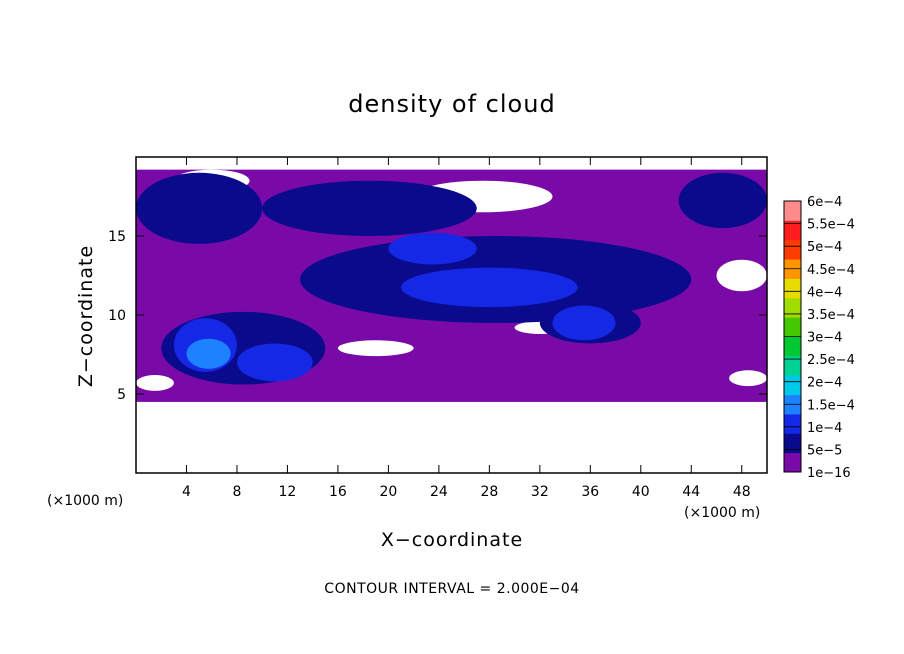 Image resolution: width=904 pixels, height=654 pixels. Describe the element at coordinates (439, 492) in the screenshot. I see `x-tick-label: 24` at that location.